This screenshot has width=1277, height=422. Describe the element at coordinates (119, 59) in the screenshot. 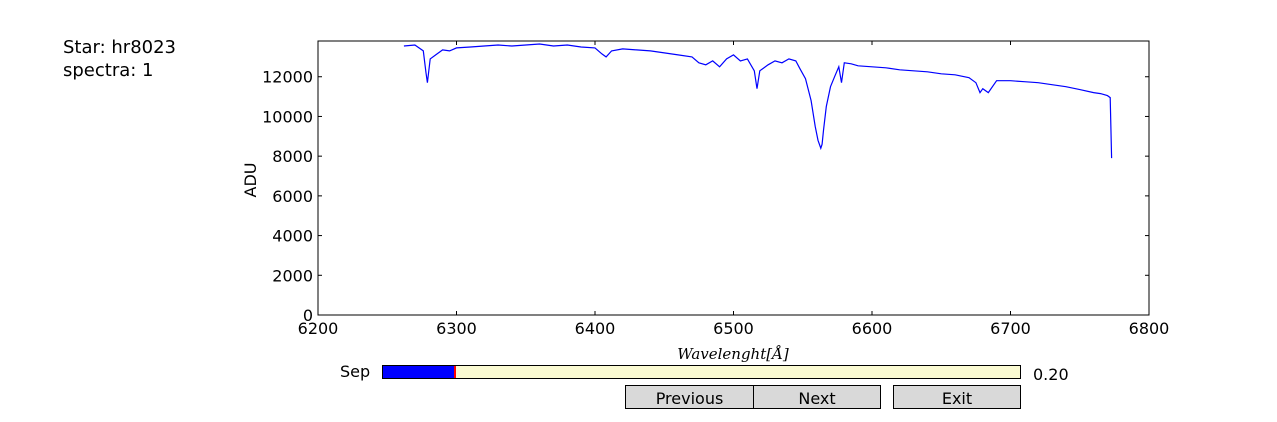

I see `star-info: Star: hr8023 spectra: 1` at that location.